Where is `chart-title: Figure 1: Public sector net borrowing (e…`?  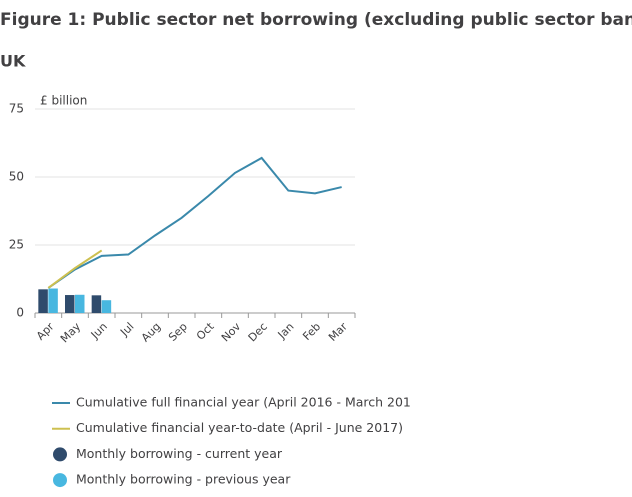 chart-title: Figure 1: Public sector net borrowing (e… is located at coordinates (316, 20).